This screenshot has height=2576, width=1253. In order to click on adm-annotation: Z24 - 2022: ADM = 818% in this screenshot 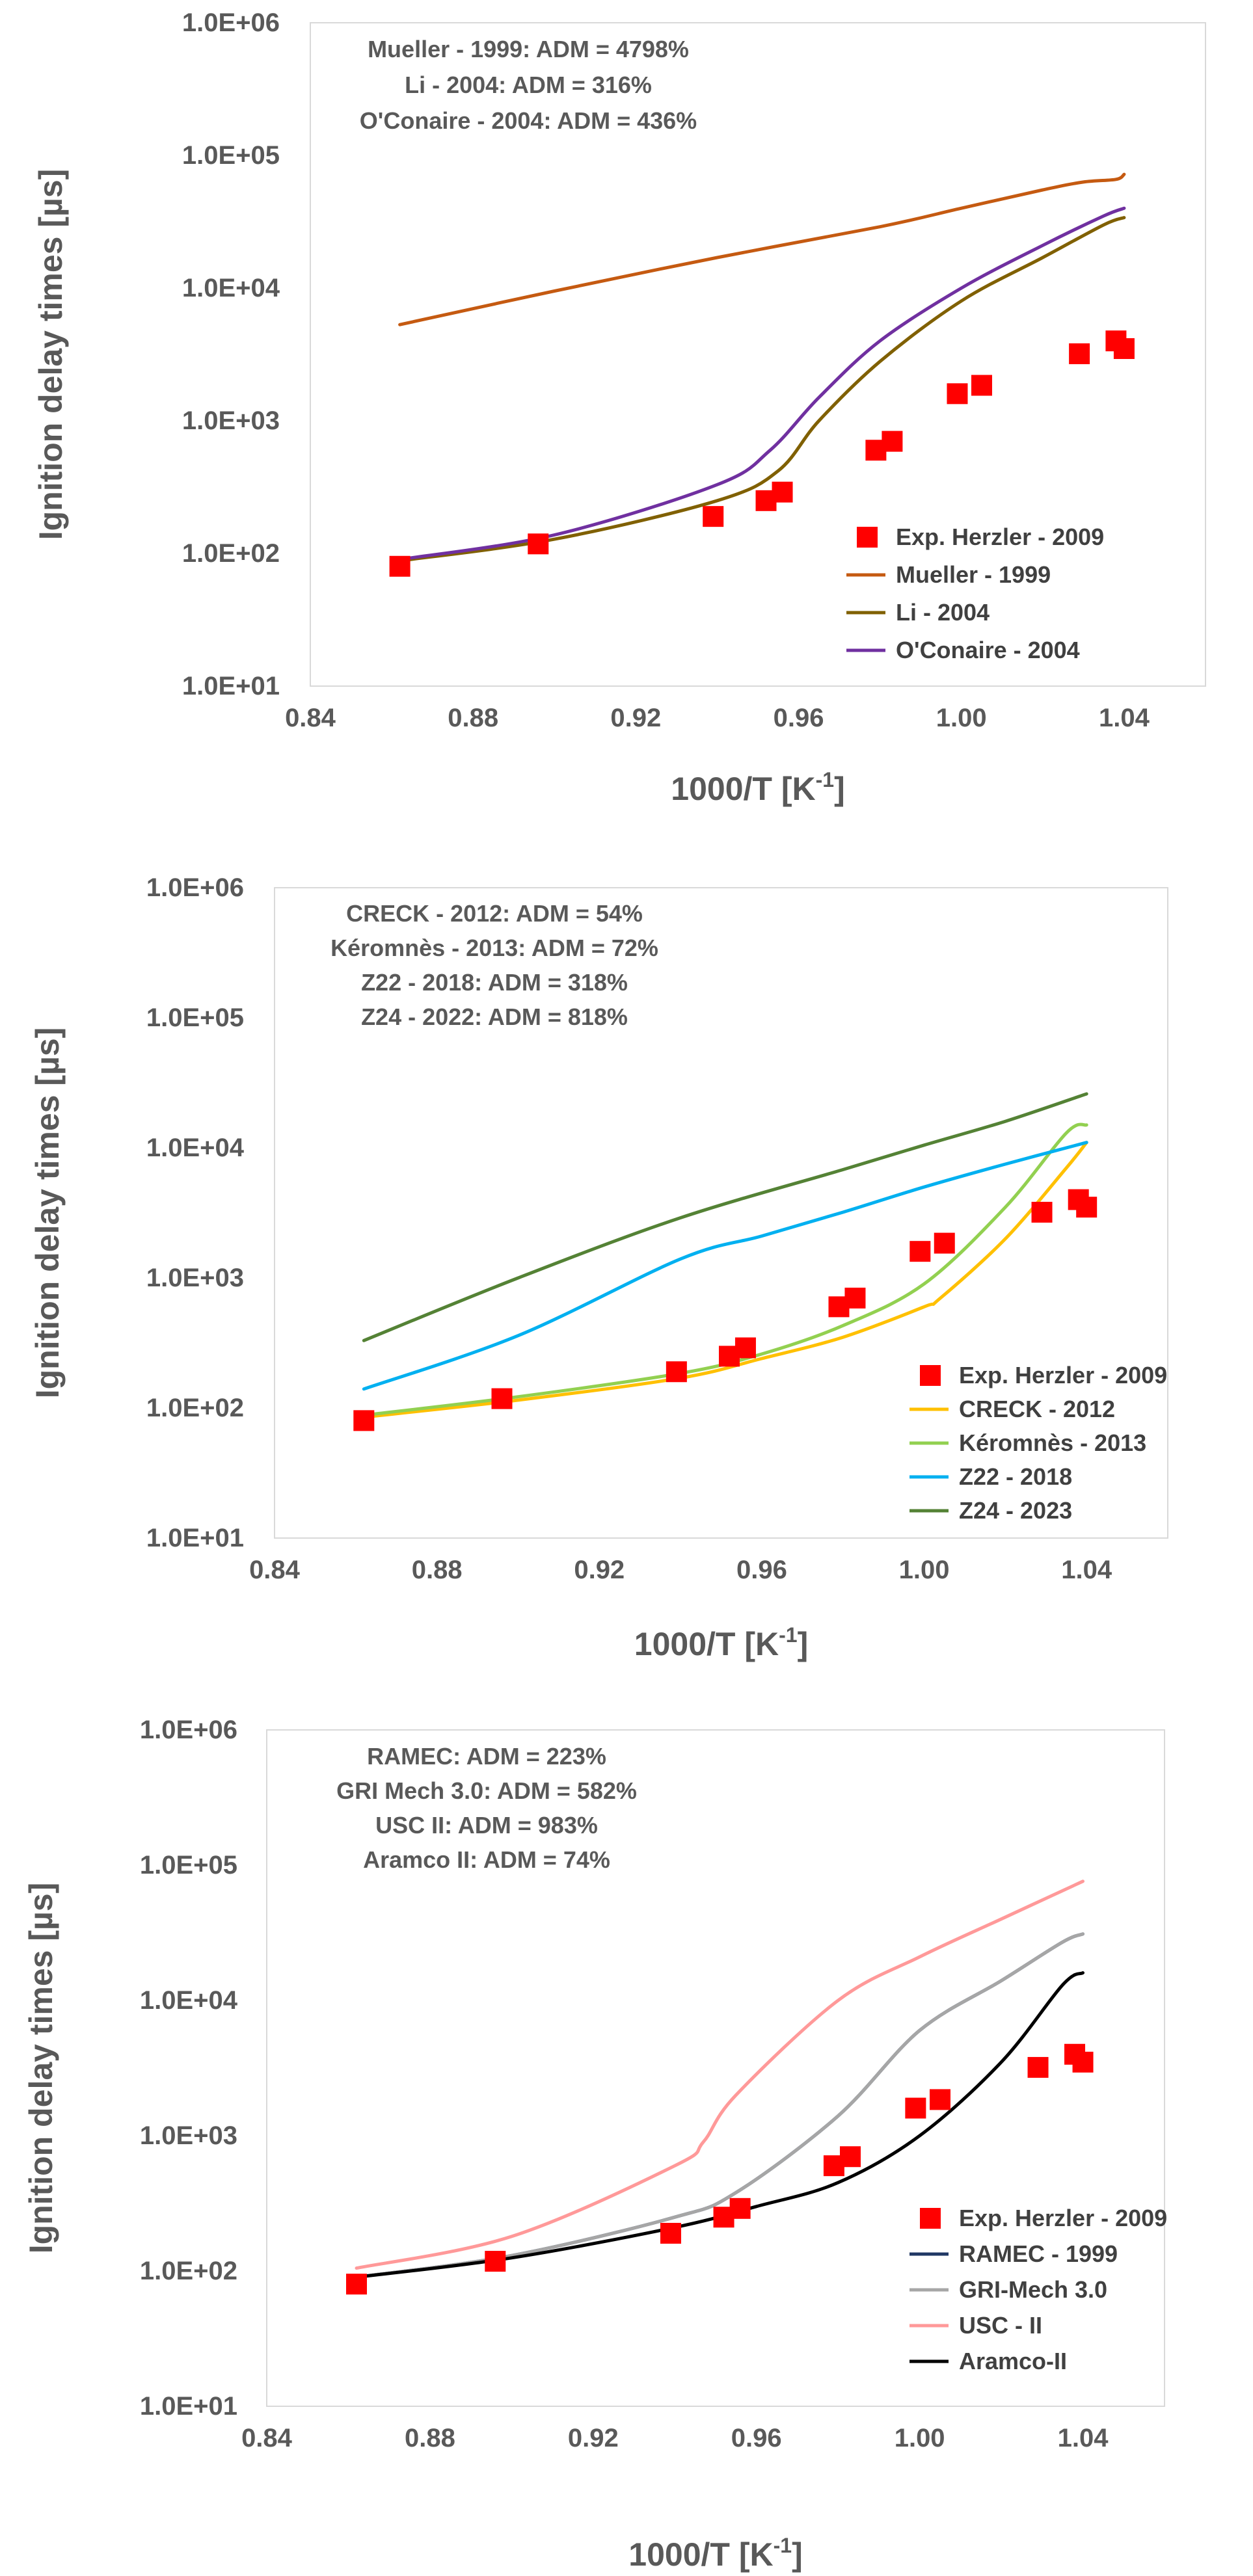, I will do `click(494, 1016)`.